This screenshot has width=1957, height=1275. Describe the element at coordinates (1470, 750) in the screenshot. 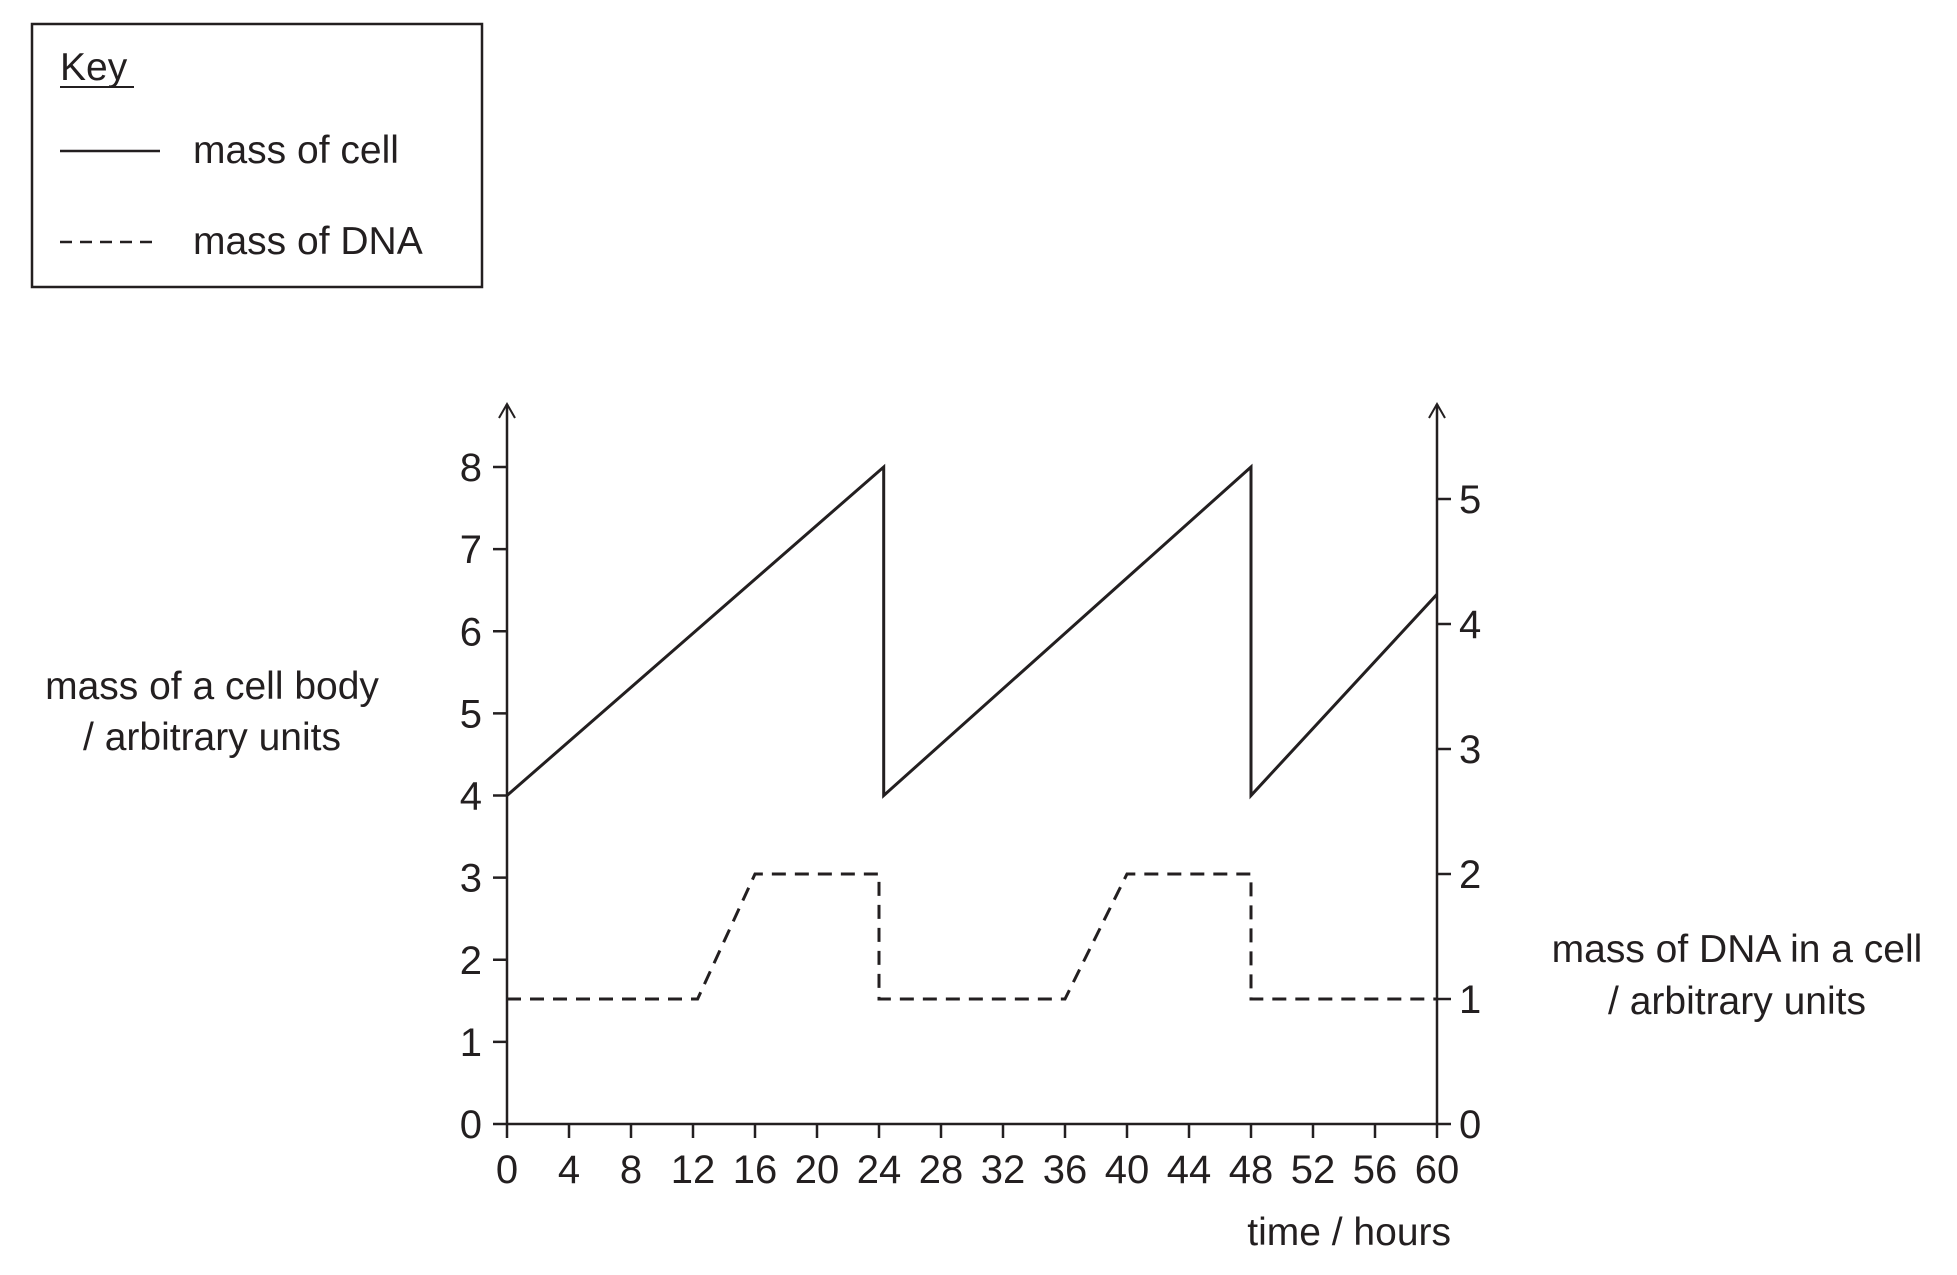

I see `y-right-tick-label-3: 3` at that location.